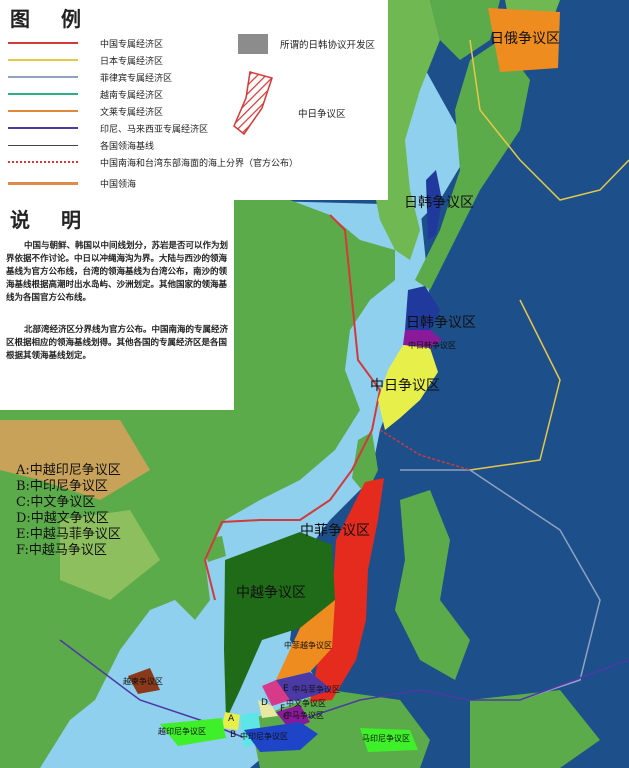 This screenshot has width=629, height=768. I want to click on japan-islands, so click(472, 165).